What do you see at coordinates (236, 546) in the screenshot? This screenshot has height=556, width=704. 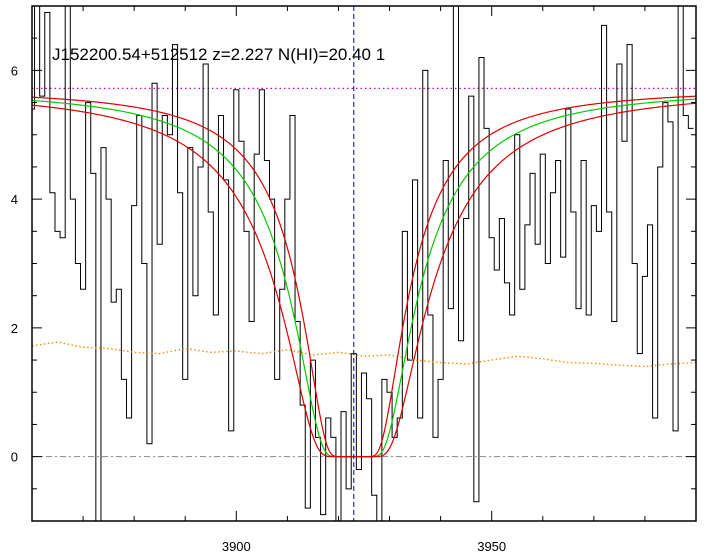 I see `x-tick-label: 3900` at bounding box center [236, 546].